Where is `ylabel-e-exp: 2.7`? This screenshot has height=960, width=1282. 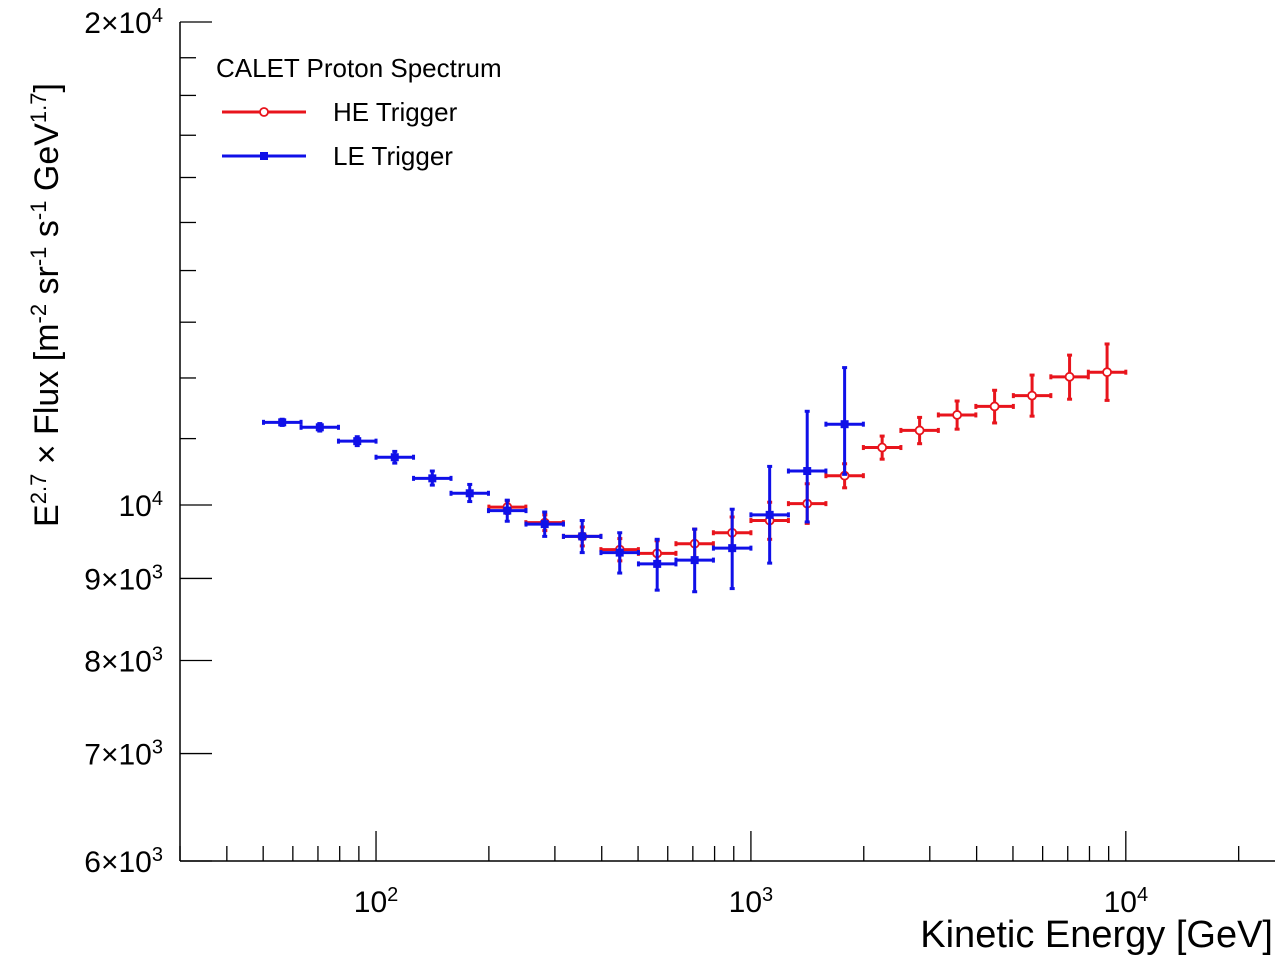
ylabel-e-exp: 2.7 is located at coordinates (38, 489).